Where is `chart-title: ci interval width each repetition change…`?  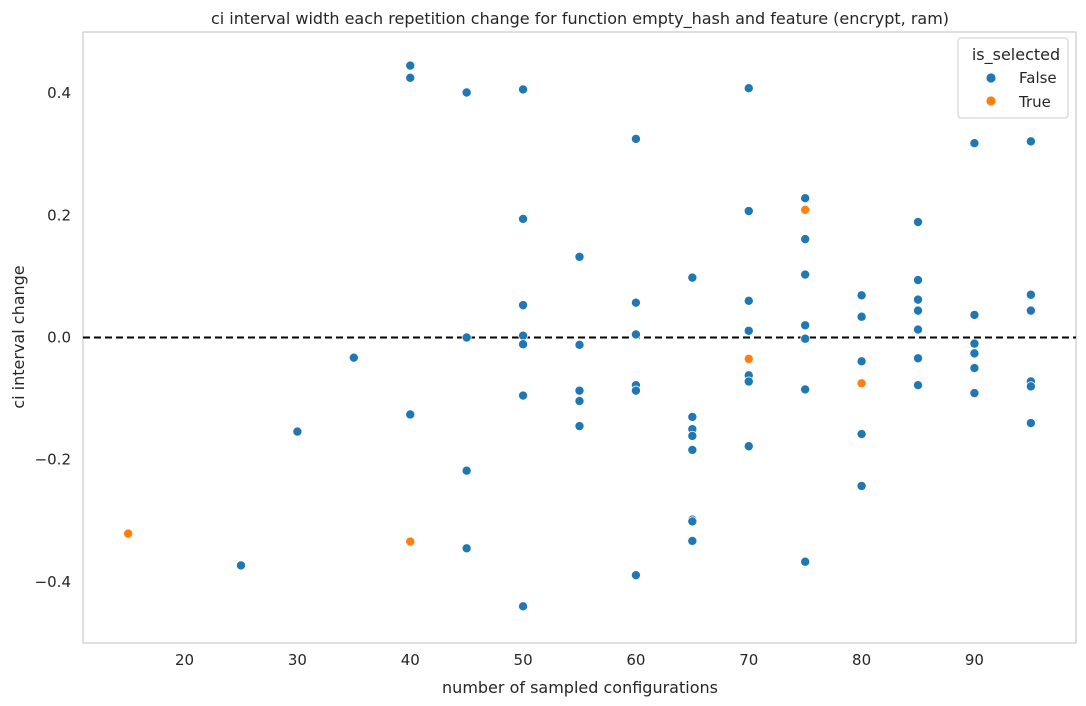 chart-title: ci interval width each repetition change… is located at coordinates (580, 19).